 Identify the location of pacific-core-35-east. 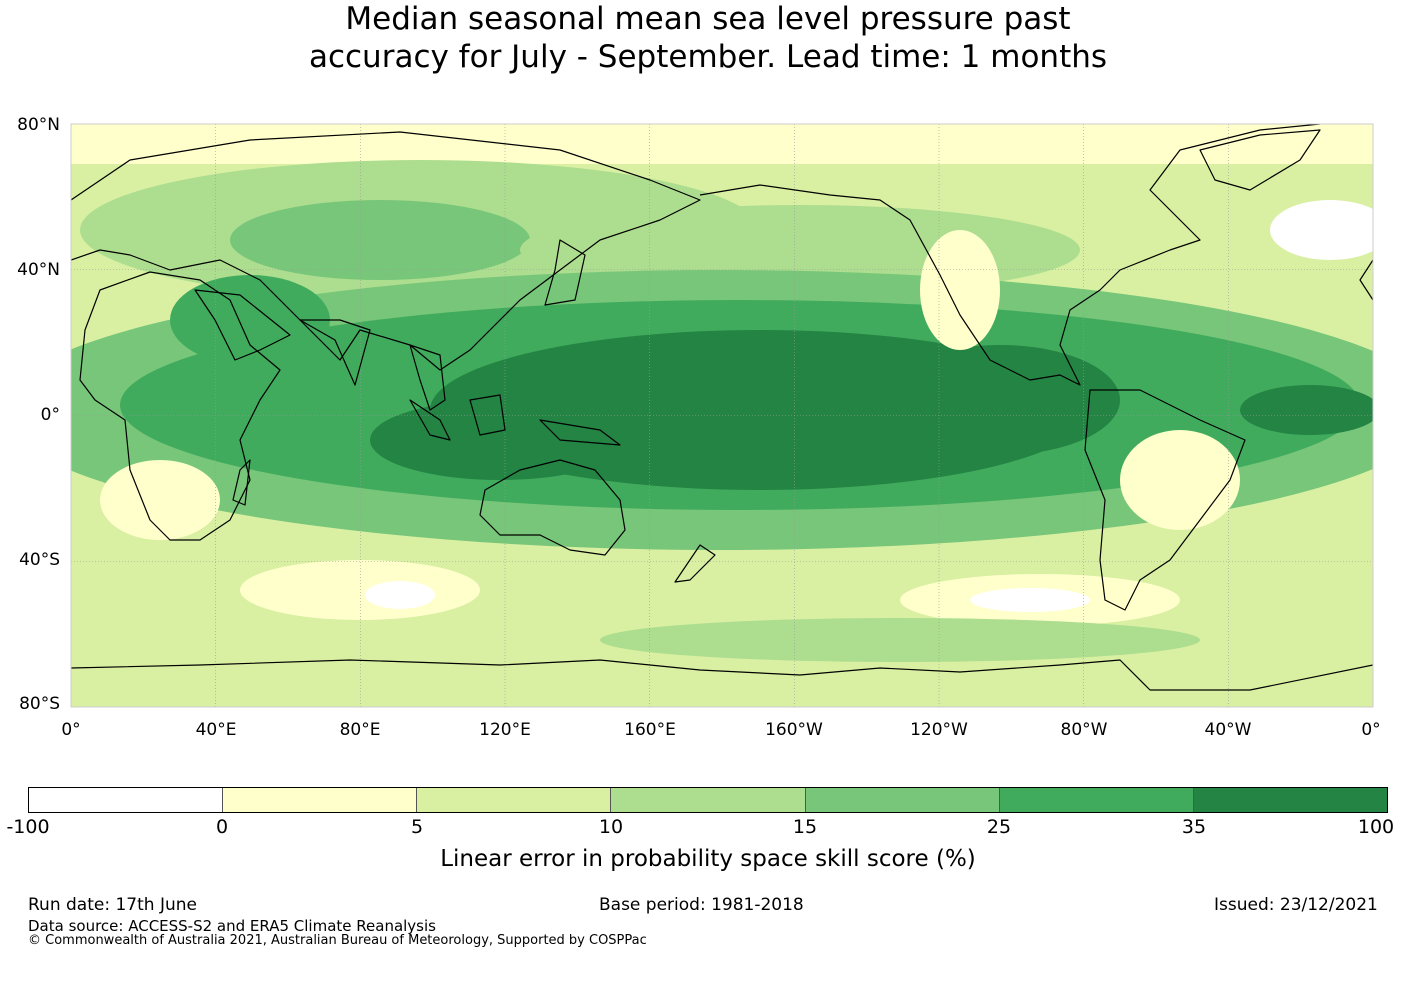
(1000, 400).